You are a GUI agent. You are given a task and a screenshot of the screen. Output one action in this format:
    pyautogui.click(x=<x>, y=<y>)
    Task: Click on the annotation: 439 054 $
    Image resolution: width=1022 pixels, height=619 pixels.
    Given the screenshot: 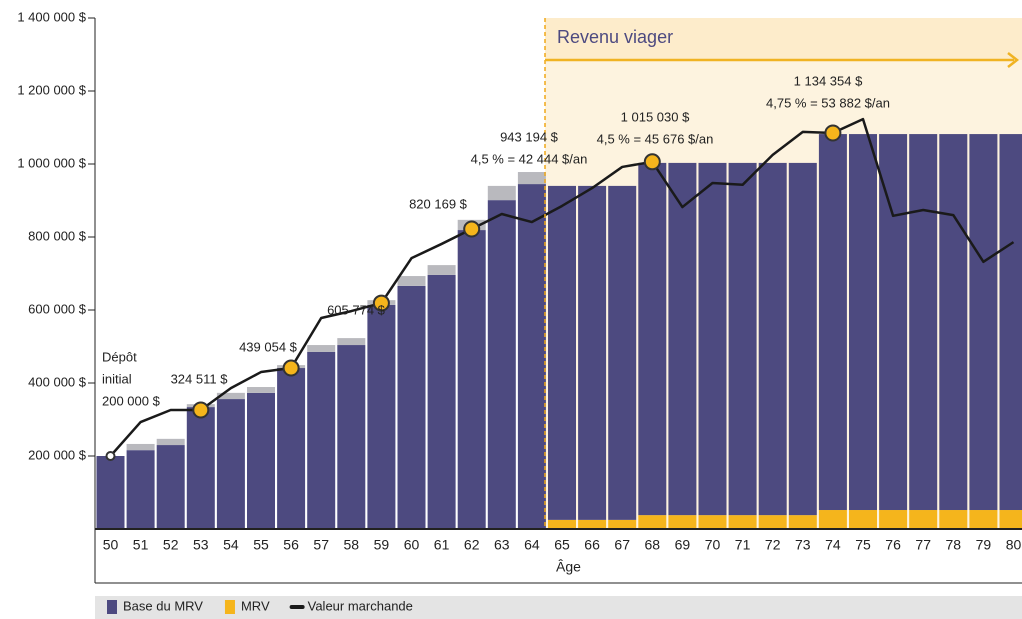 What is the action you would take?
    pyautogui.click(x=268, y=346)
    